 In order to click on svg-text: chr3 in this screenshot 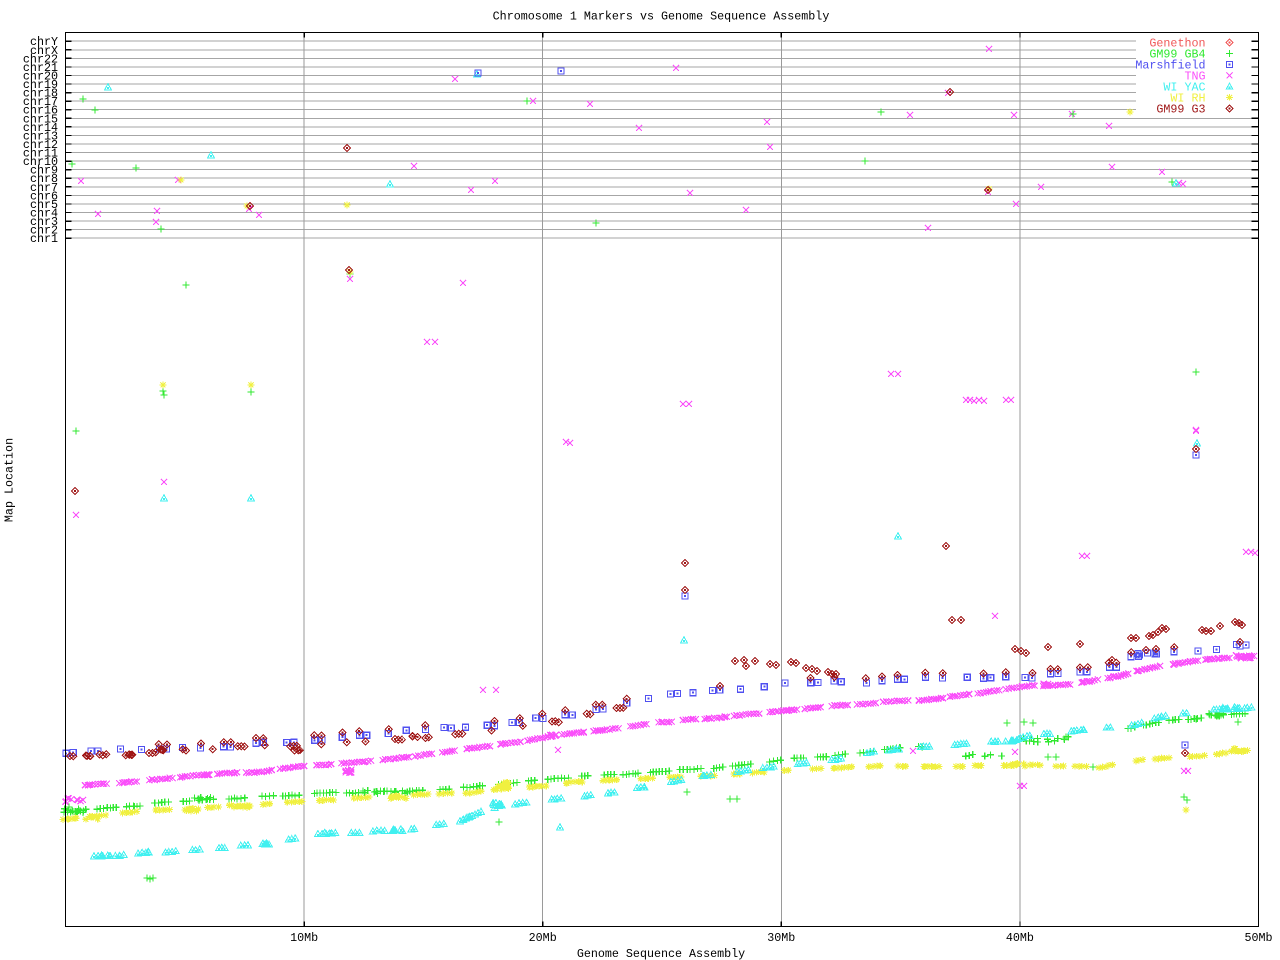, I will do `click(44, 222)`.